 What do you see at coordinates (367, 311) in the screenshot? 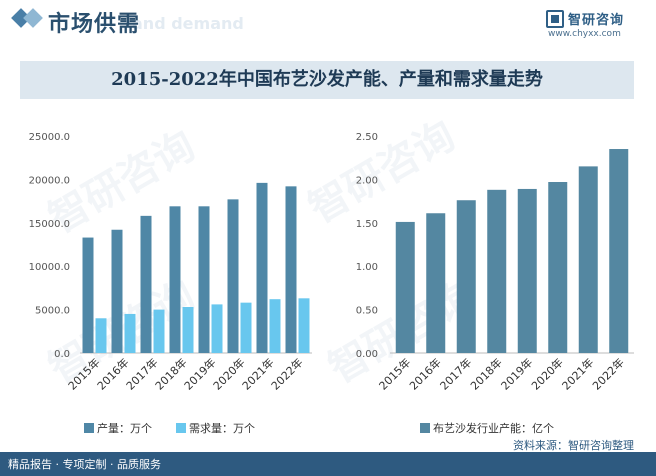
I see `y-tick-label: 0.50` at bounding box center [367, 311].